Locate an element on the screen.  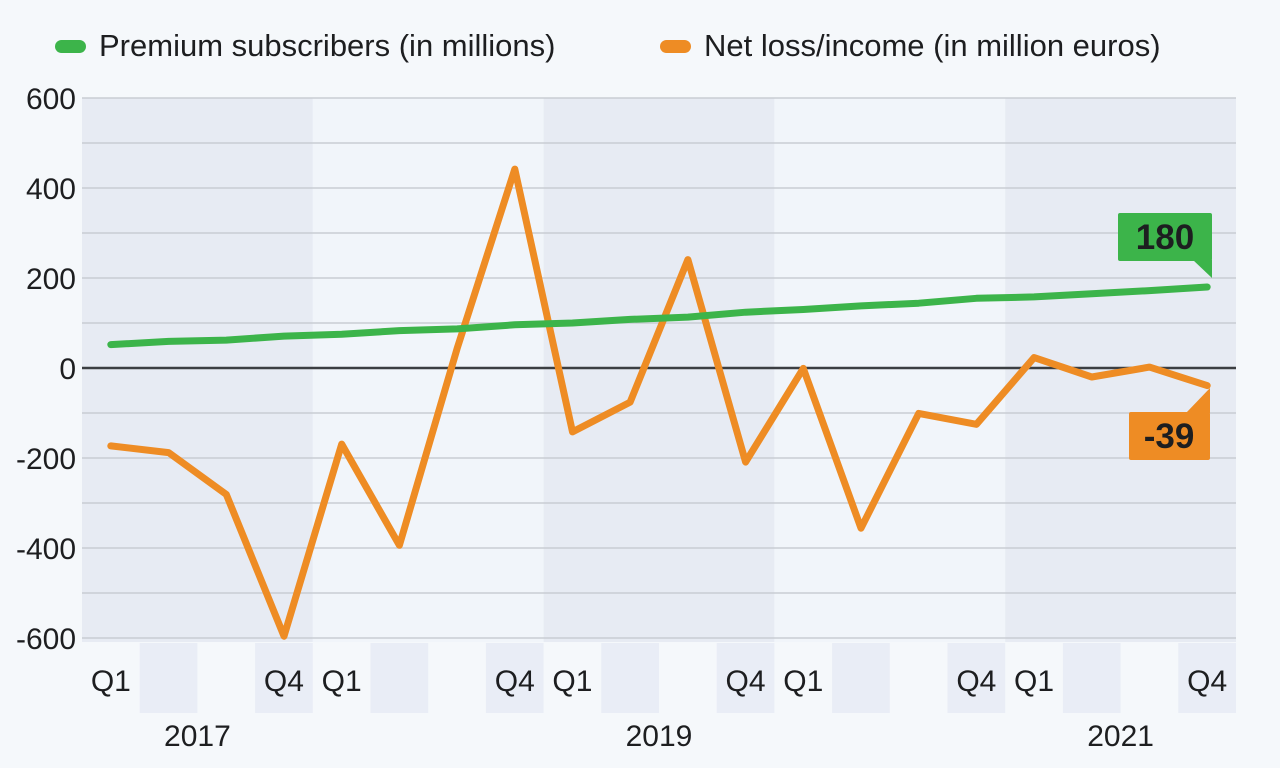
value-label-premium-box is located at coordinates (1165, 237).